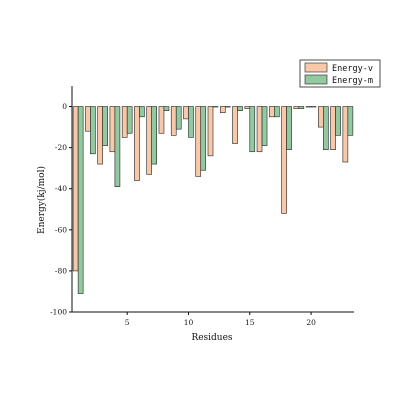  Describe the element at coordinates (58, 312) in the screenshot. I see `y-tick-label: -100` at that location.